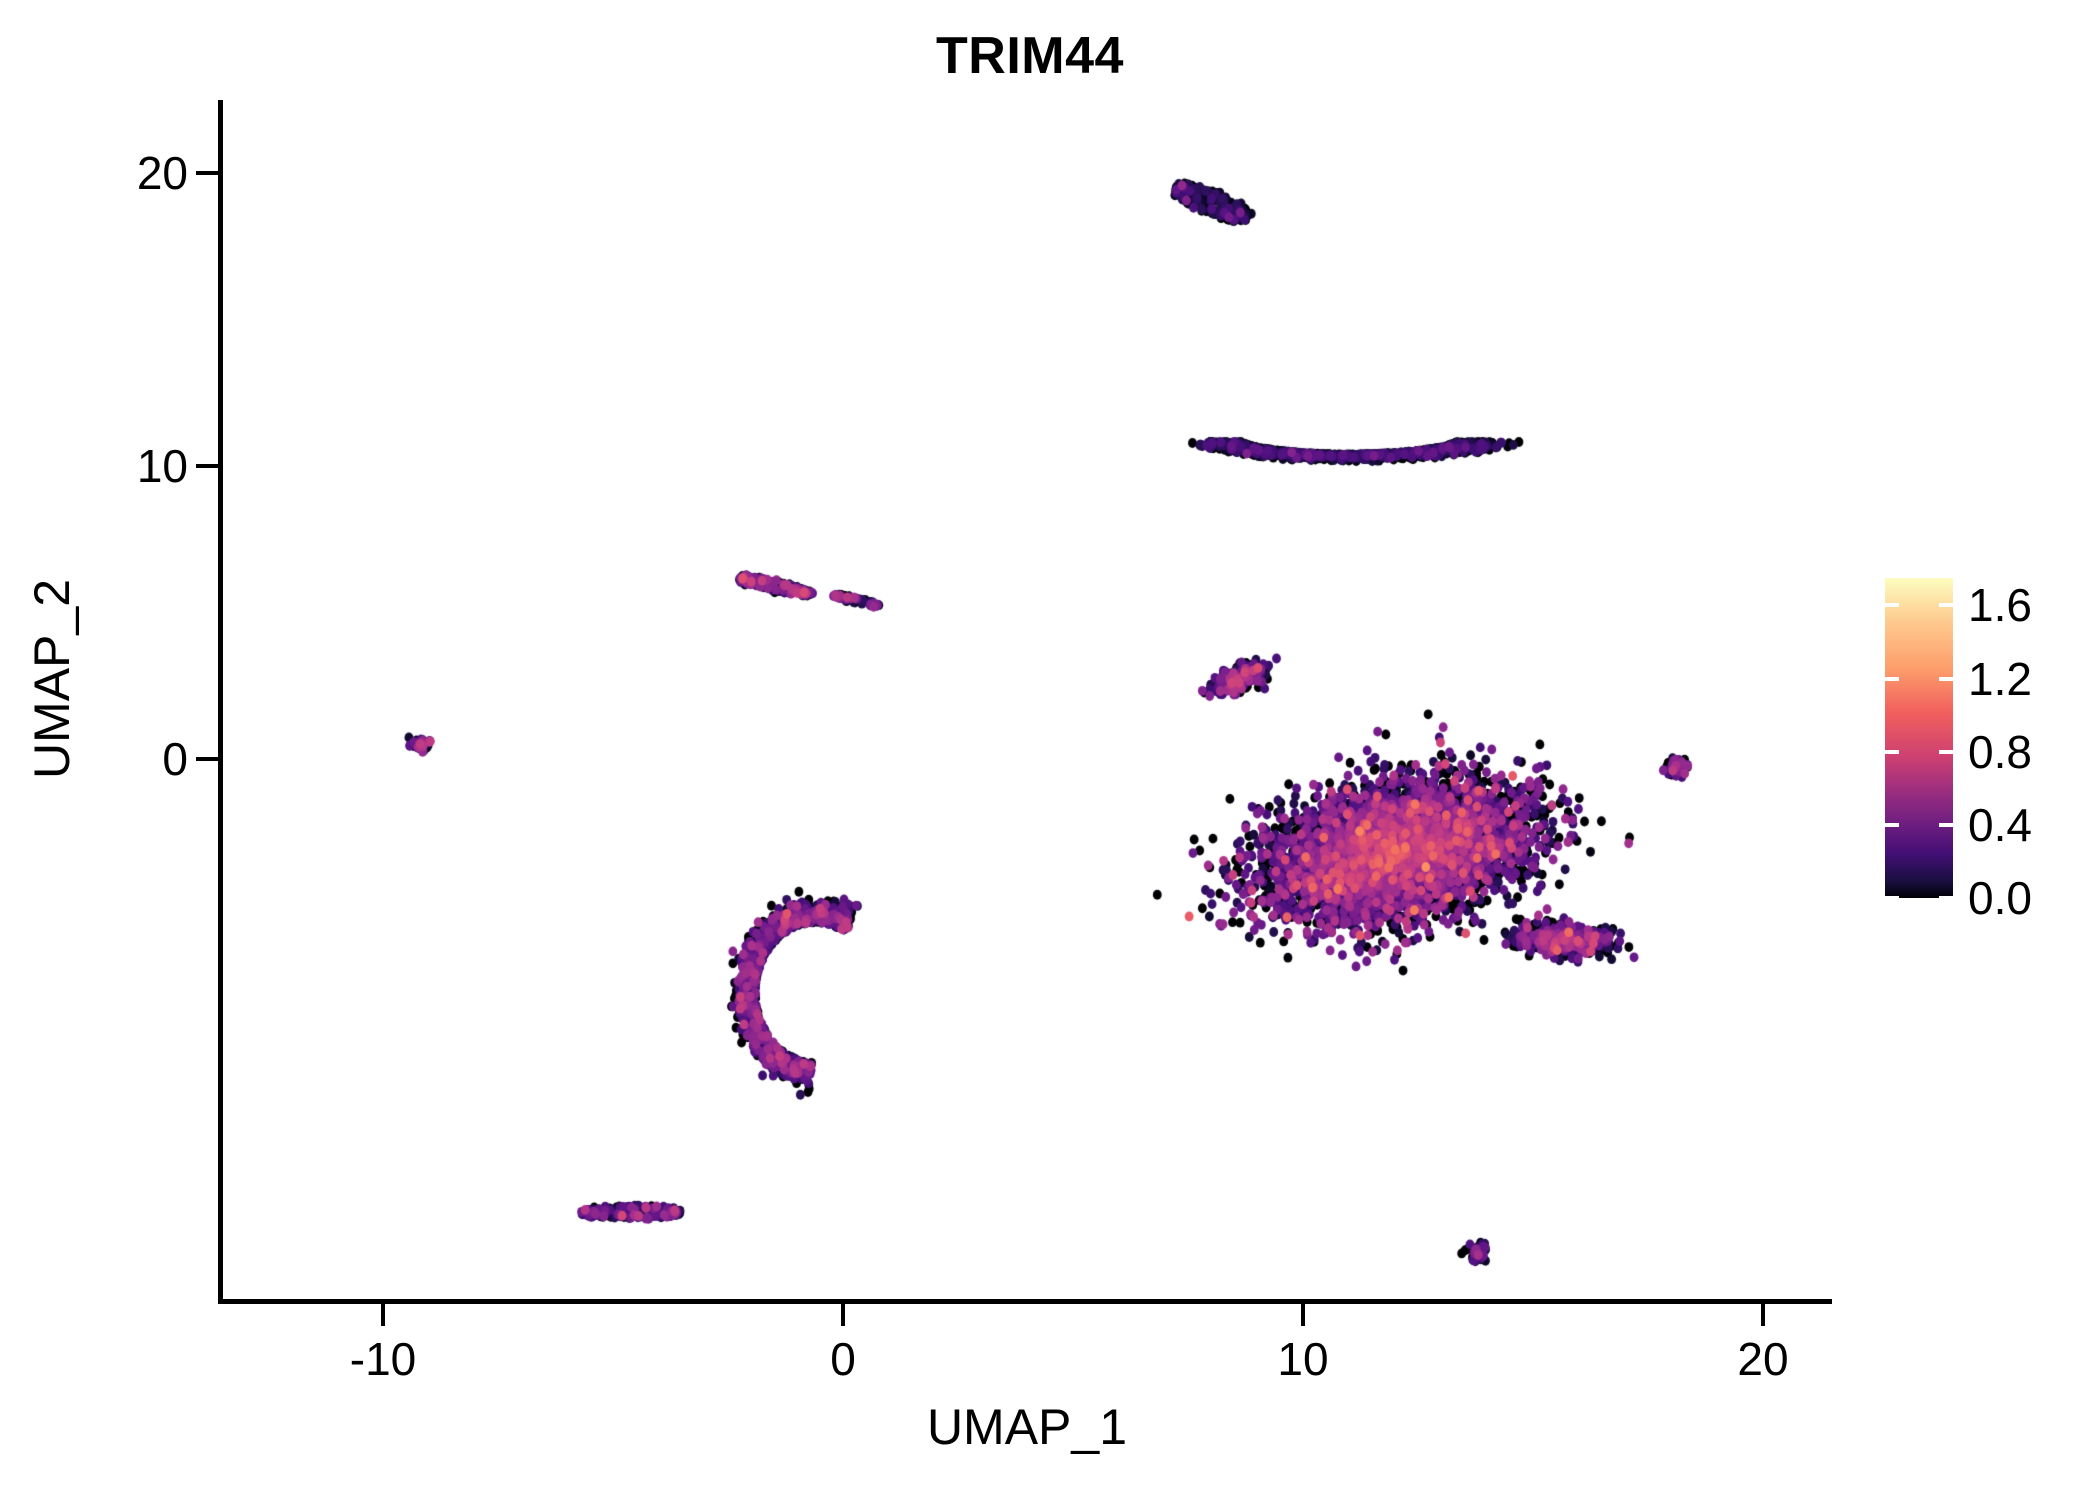 The width and height of the screenshot is (2100, 1500). I want to click on colorbar-tick-label: 1.6, so click(2000, 605).